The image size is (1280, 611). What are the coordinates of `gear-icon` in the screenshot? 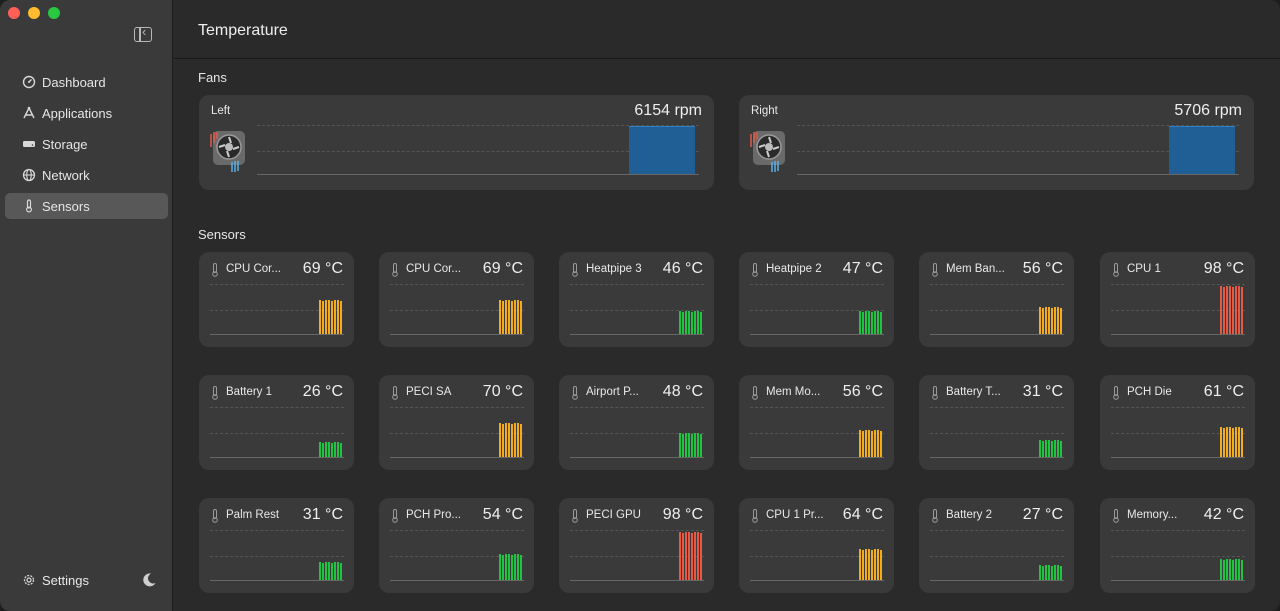 It's located at (29, 580).